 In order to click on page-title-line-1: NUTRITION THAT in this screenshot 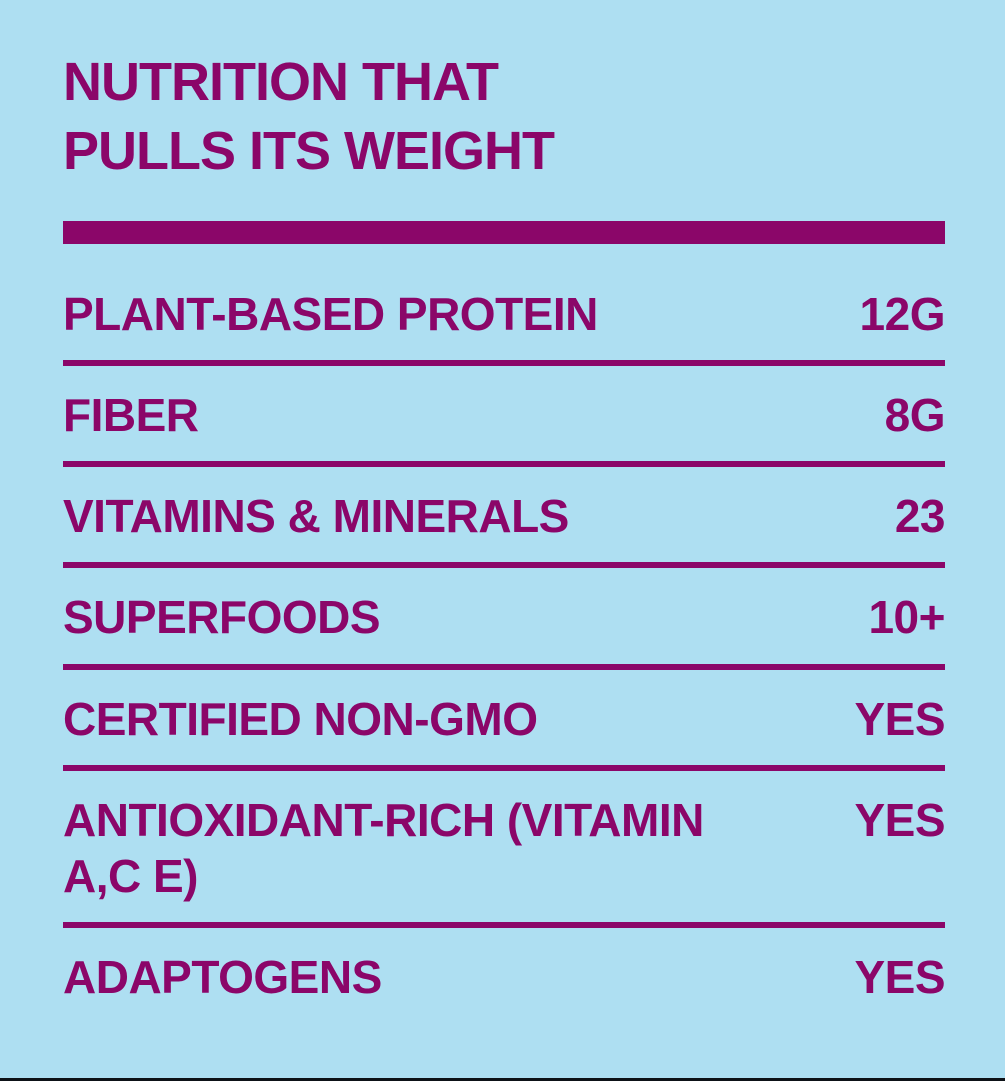, I will do `click(281, 82)`.